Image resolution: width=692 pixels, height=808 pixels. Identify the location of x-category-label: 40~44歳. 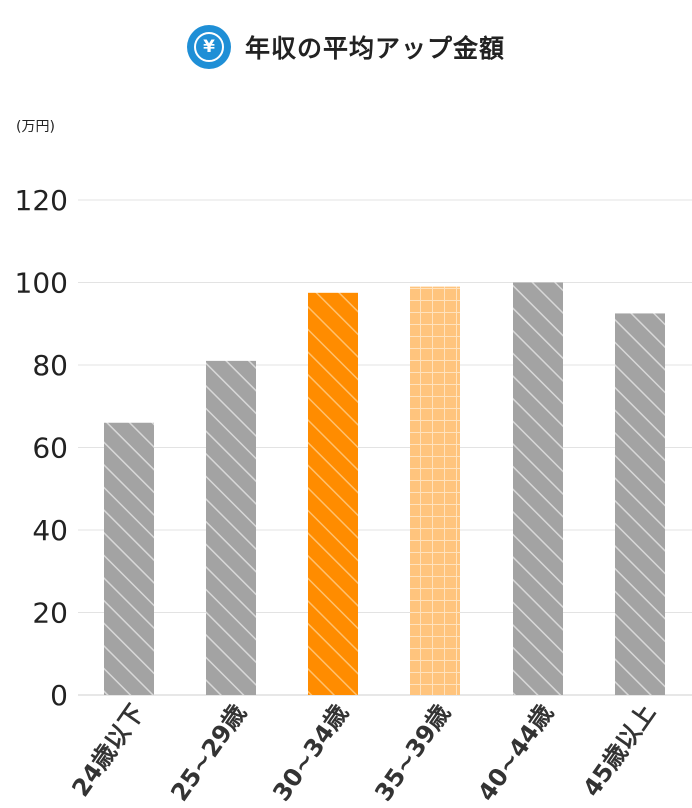
(515, 752).